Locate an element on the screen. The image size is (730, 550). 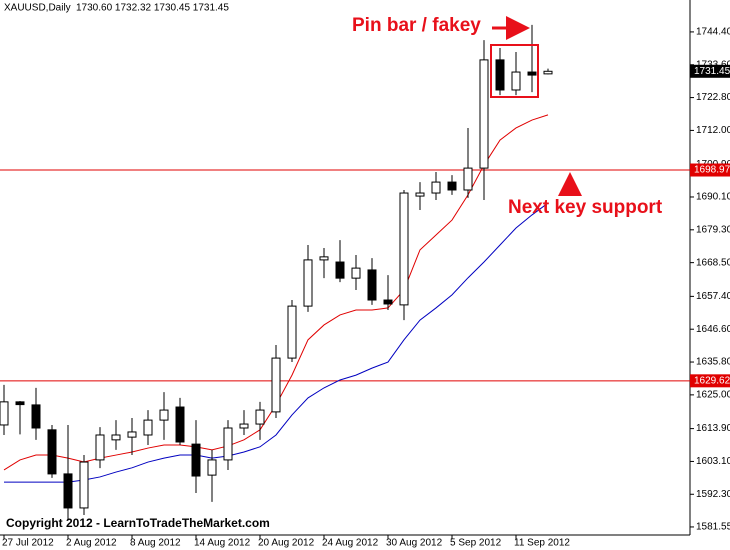
y-tick-label: 1613.90 is located at coordinates (713, 428).